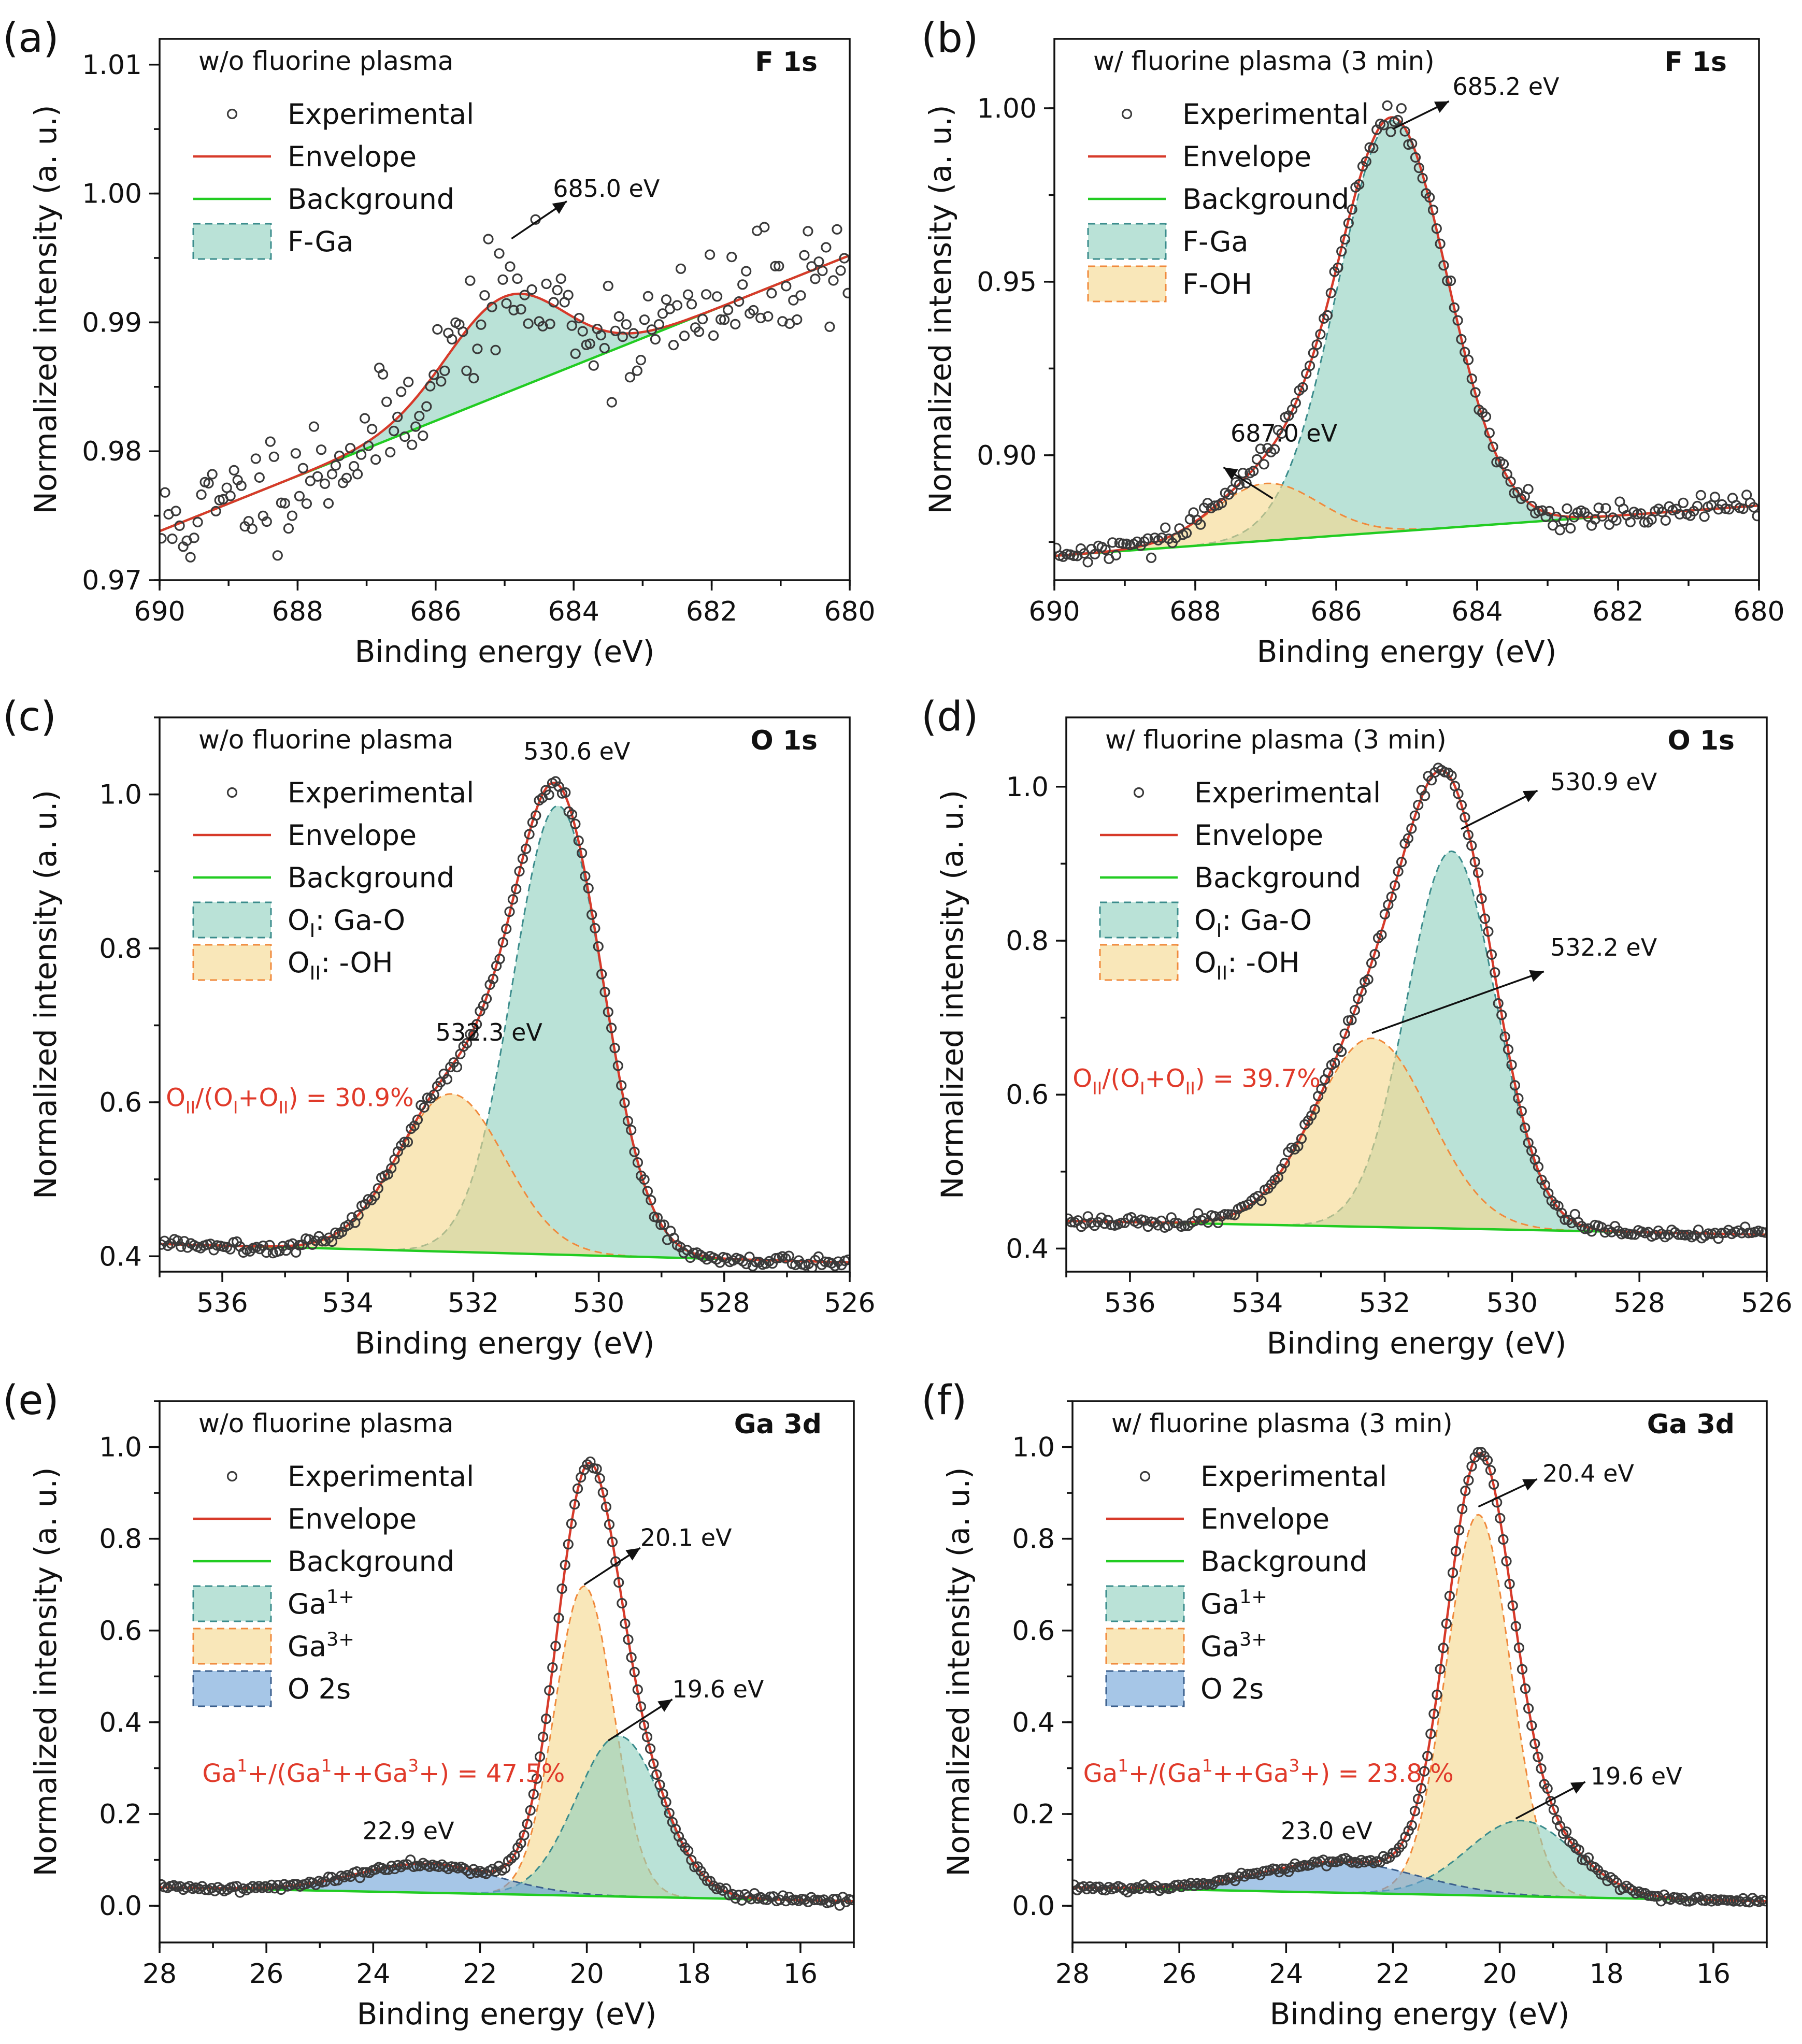 This screenshot has width=1802, height=2044. What do you see at coordinates (1276, 740) in the screenshot?
I see `condition-label: w/ fluorine plasma (3 min)` at bounding box center [1276, 740].